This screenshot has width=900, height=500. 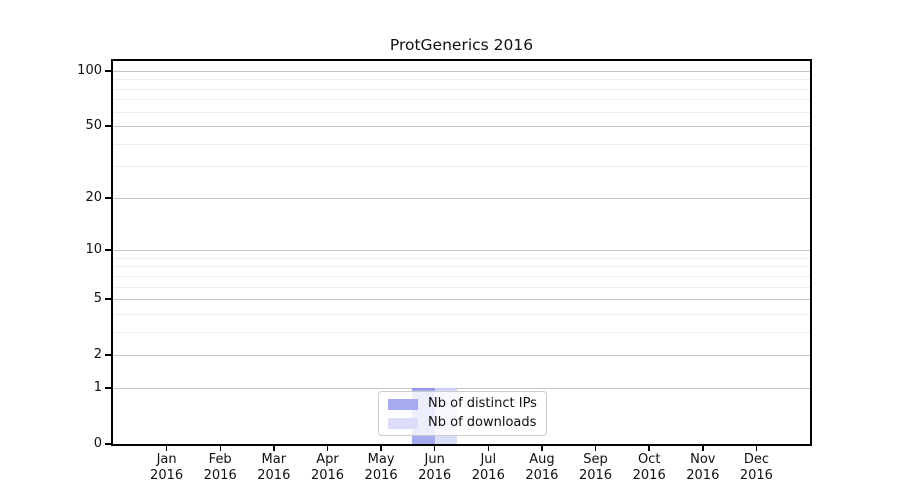 I want to click on x-axis-month-label: May, so click(x=381, y=459).